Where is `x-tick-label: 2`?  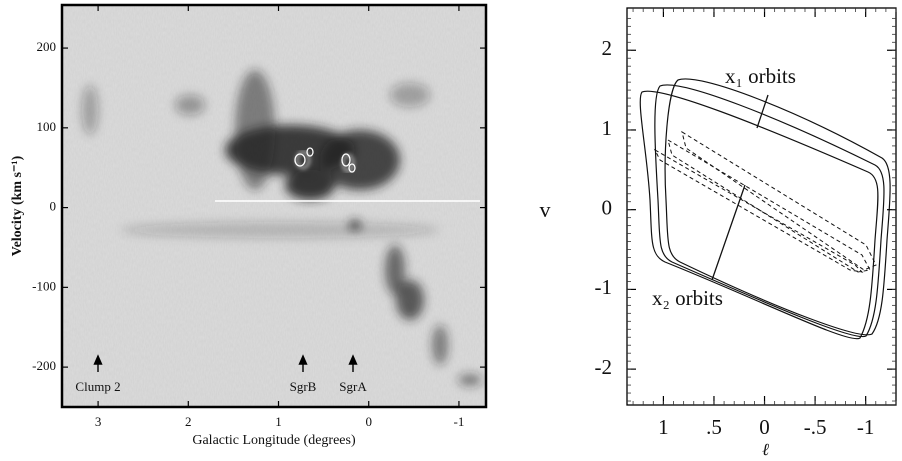
x-tick-label: 2 is located at coordinates (188, 421).